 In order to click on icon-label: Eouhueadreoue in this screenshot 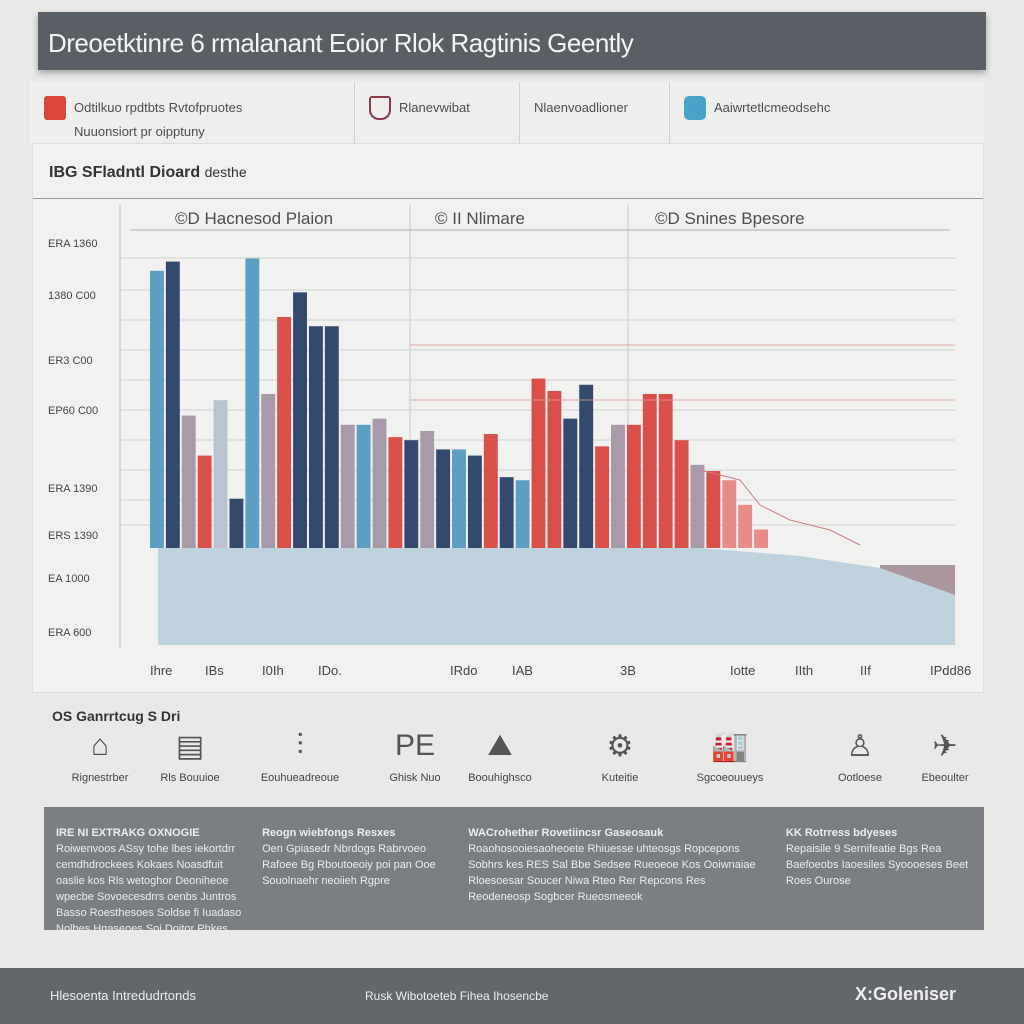, I will do `click(300, 778)`.